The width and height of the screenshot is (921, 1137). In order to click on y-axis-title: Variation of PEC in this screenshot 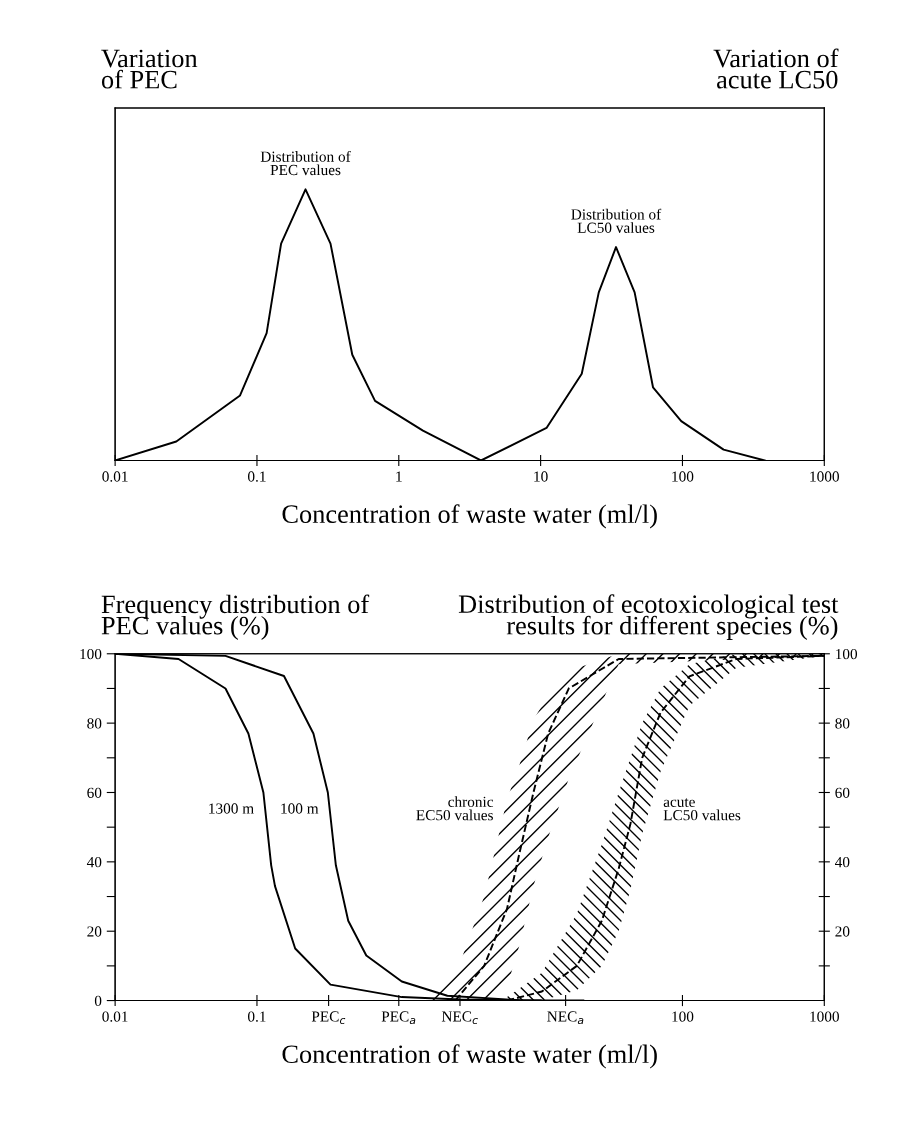, I will do `click(149, 69)`.